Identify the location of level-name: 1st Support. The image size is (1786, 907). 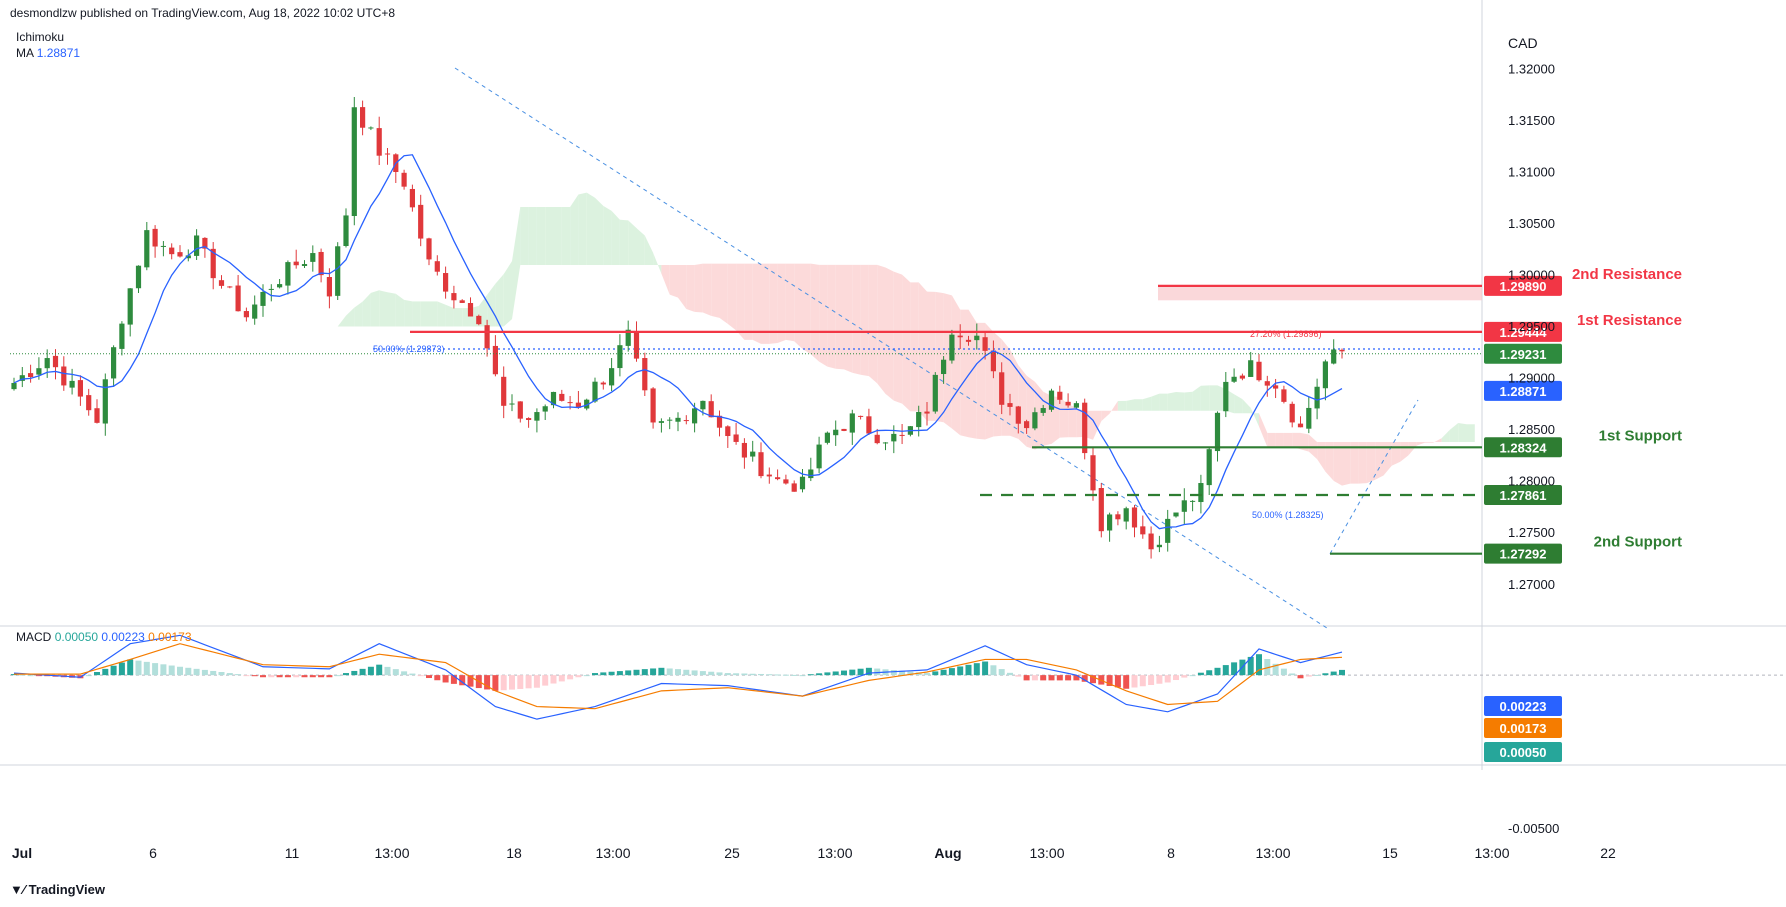
(1640, 435).